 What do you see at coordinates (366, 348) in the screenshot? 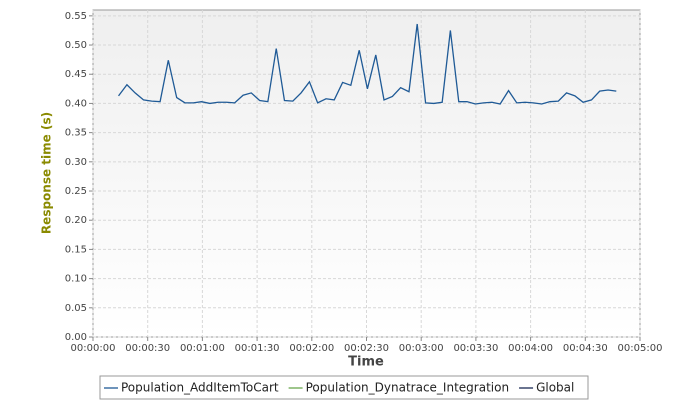
I see `x-tick-label: 00:02:30` at bounding box center [366, 348].